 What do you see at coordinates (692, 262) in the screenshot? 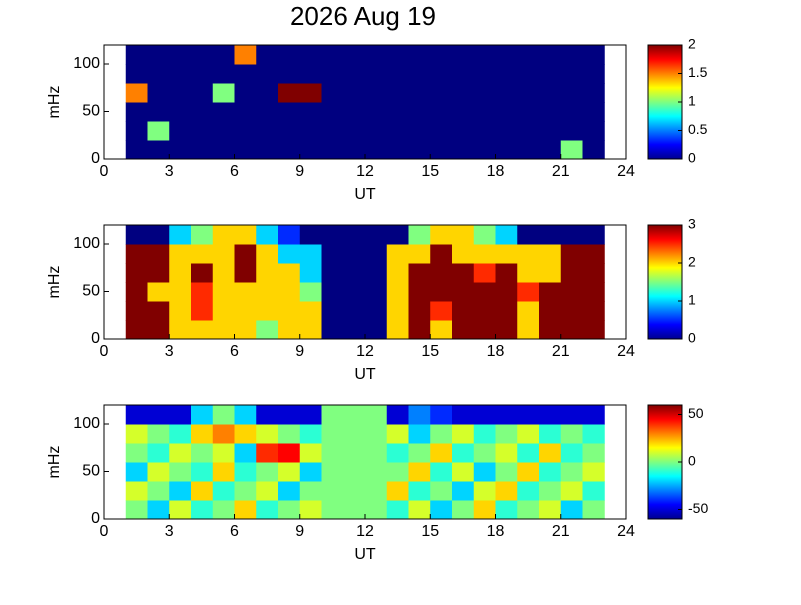
I see `colorbar-tick-label: 2` at bounding box center [692, 262].